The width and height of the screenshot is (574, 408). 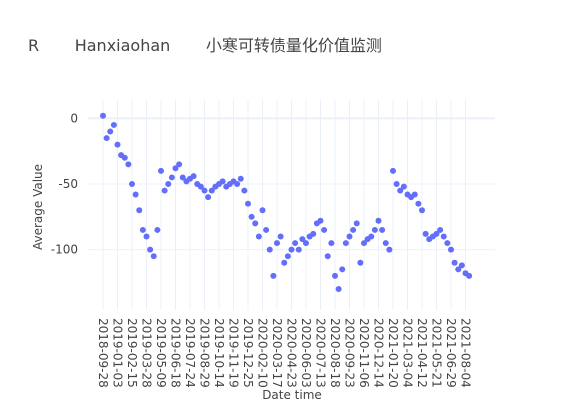 I want to click on x-tick-label: 2020-03-17, so click(x=277, y=353).